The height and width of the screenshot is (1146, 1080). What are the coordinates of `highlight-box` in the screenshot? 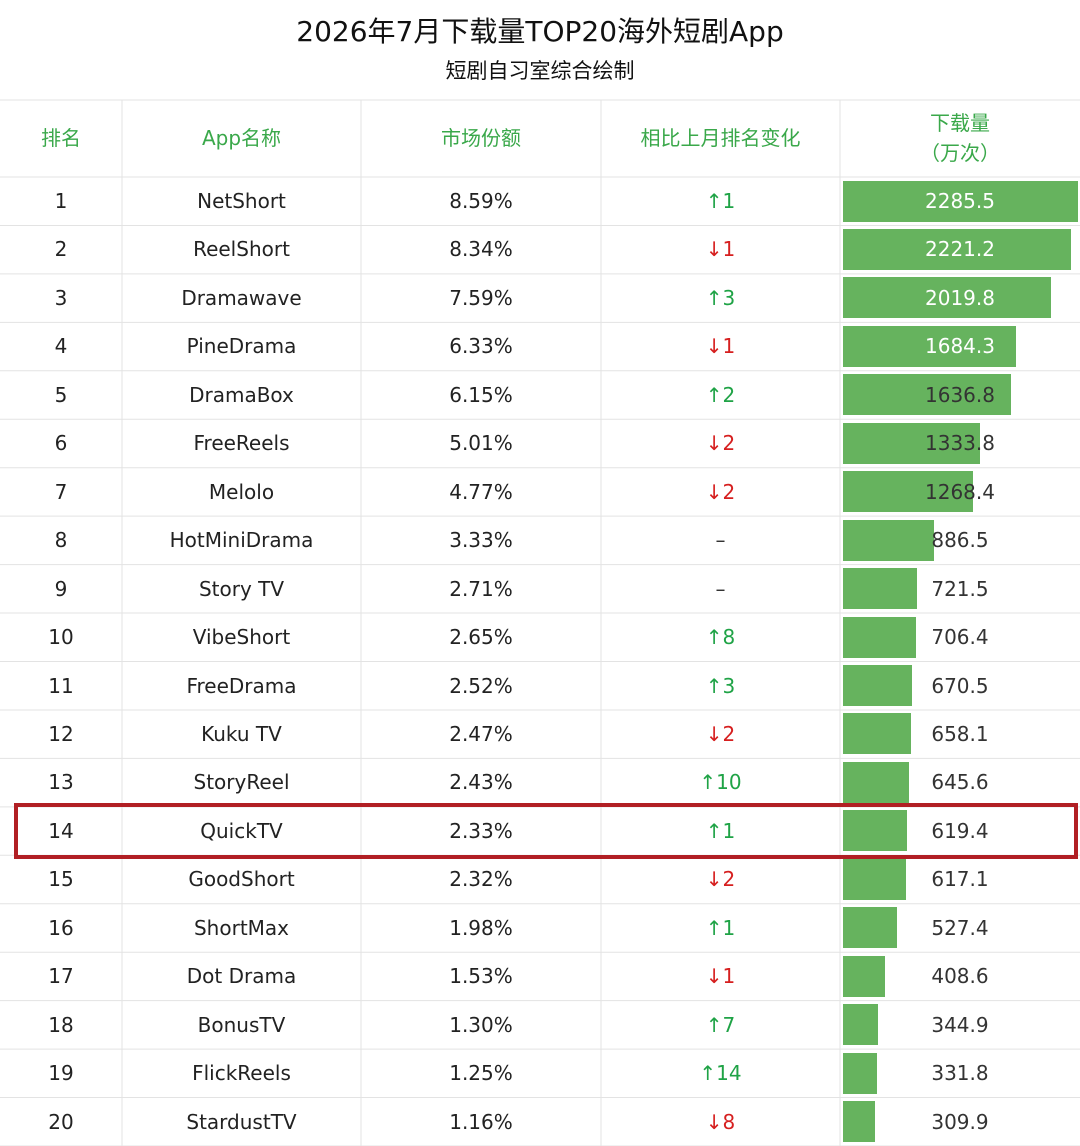 It's located at (546, 831).